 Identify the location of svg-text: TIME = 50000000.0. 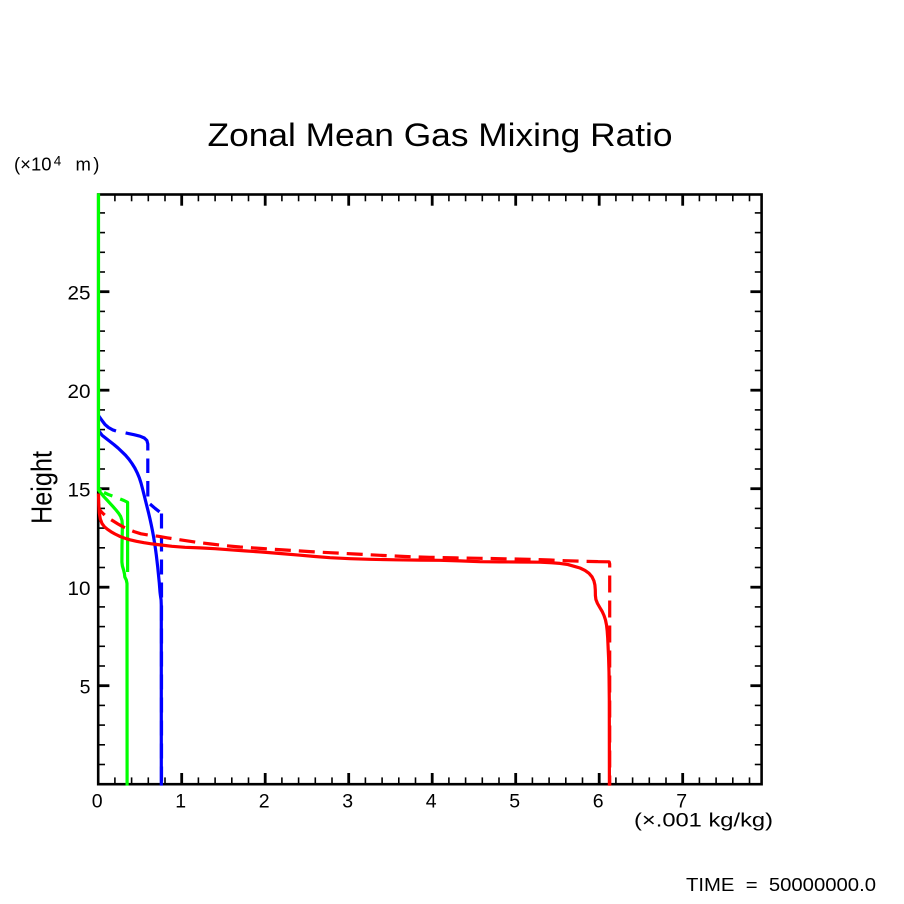
(781, 884).